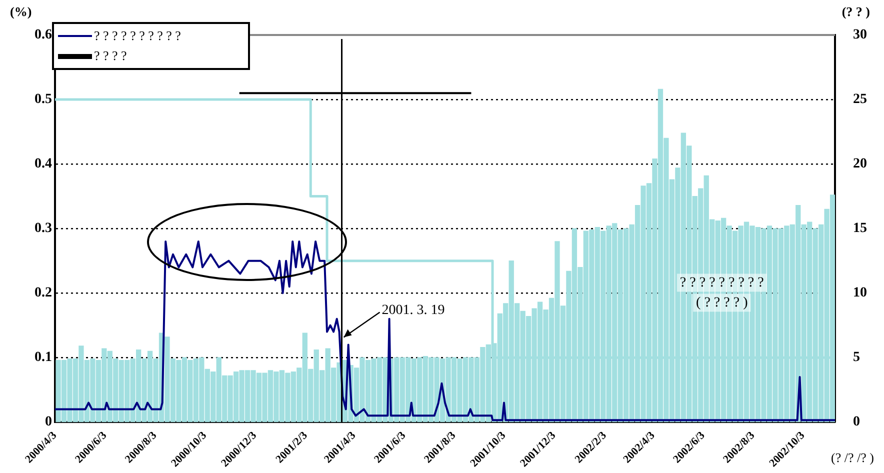  I want to click on y-tick-label: 0.2, so click(43, 293).